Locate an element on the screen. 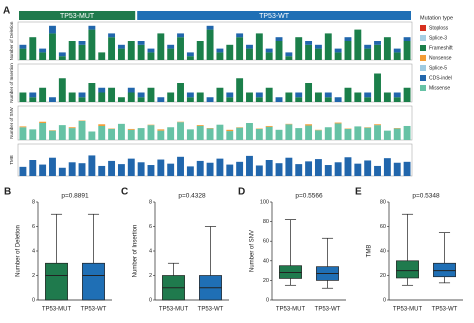 This screenshot has width=474, height=323. p-value: p=0.4328 is located at coordinates (192, 196).